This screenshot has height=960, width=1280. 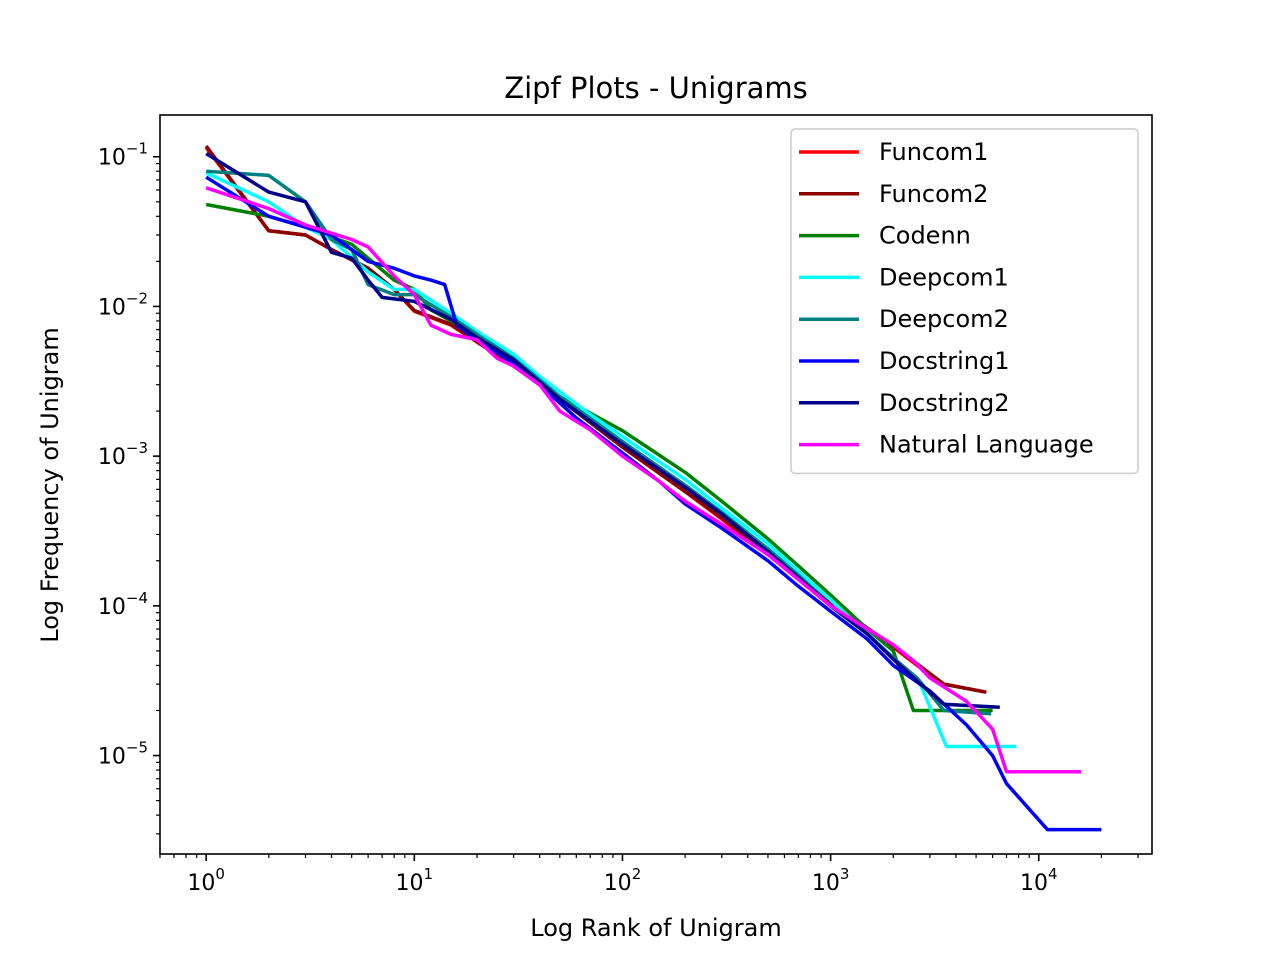 I want to click on legend-label-docstring1: Docstring1, so click(x=944, y=361).